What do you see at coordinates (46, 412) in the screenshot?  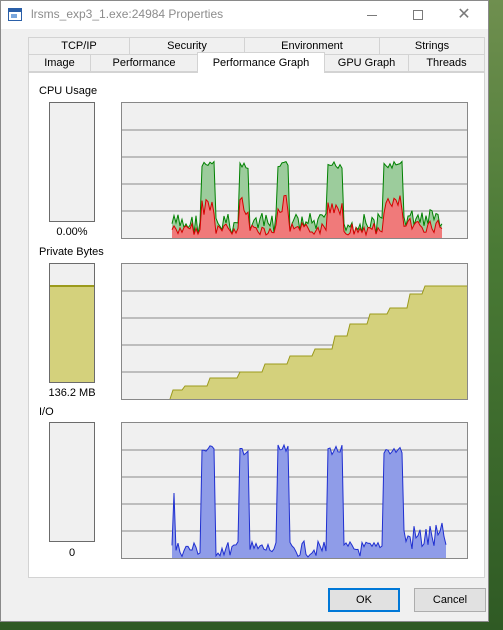 I see `io-label: I/O` at bounding box center [46, 412].